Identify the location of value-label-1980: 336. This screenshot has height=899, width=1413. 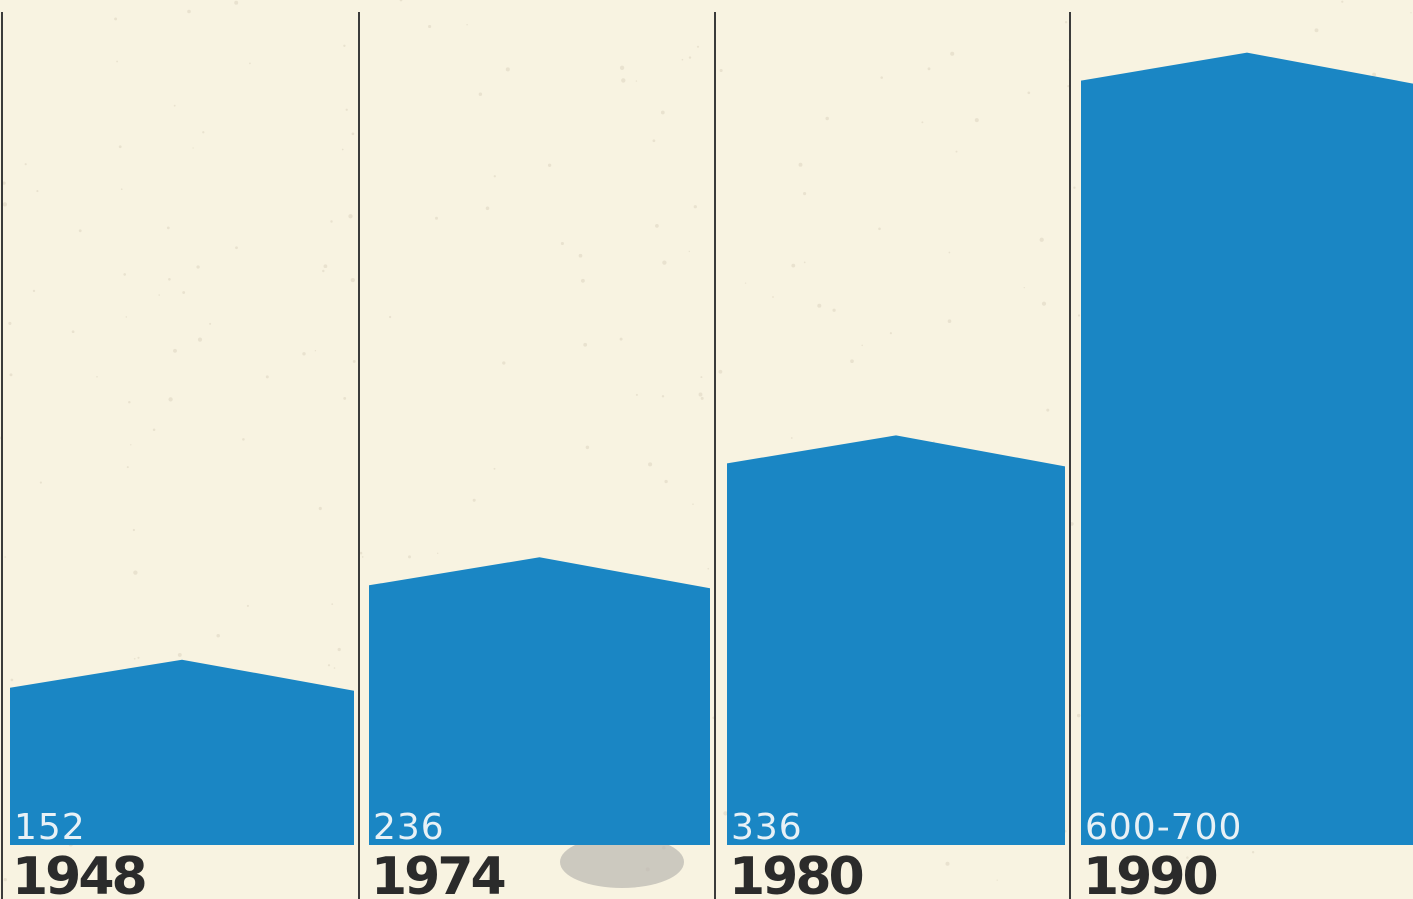
(767, 827).